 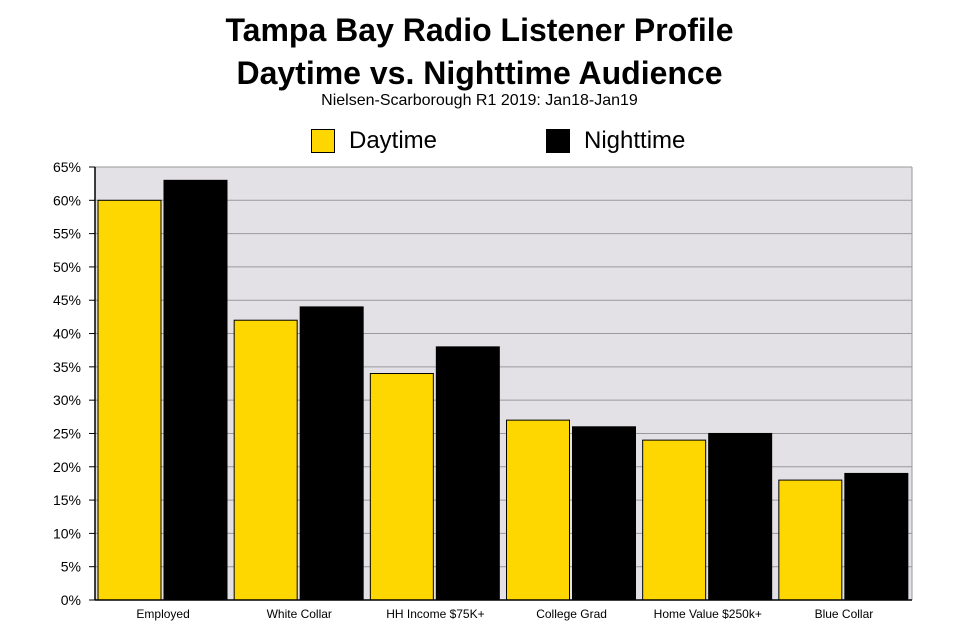 I want to click on y-tick-label: 35%, so click(x=67, y=367).